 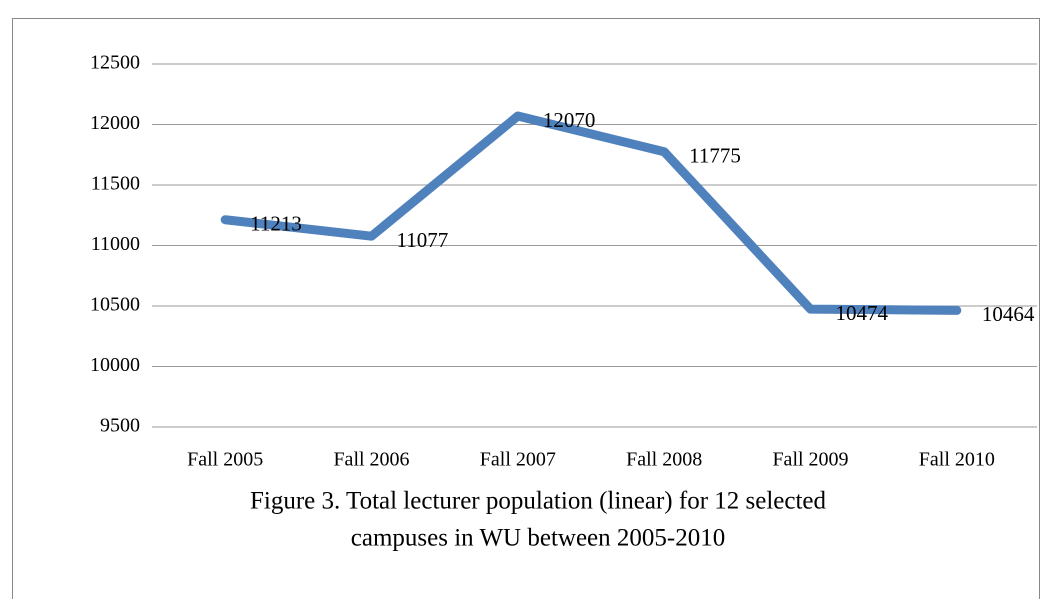 What do you see at coordinates (810, 460) in the screenshot?
I see `x-tick-label: Fall 2009` at bounding box center [810, 460].